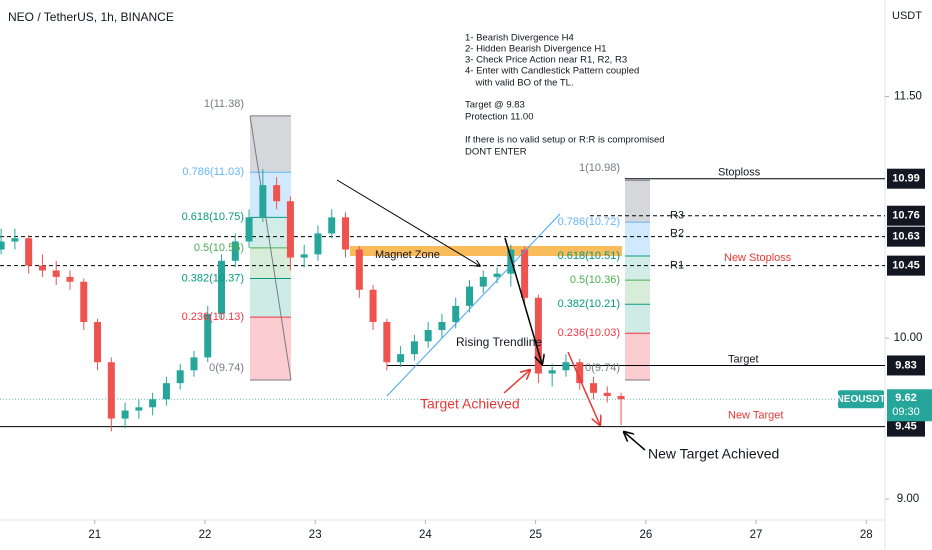 This screenshot has height=550, width=932. What do you see at coordinates (595, 280) in the screenshot?
I see `fib-label: 0.5(10.36)` at bounding box center [595, 280].